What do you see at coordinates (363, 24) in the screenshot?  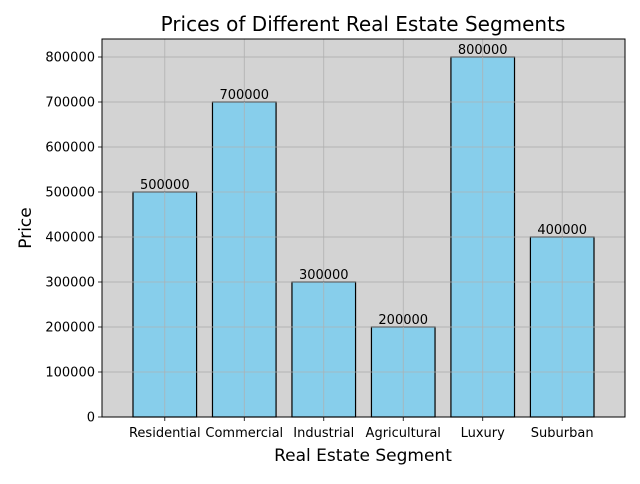 I see `chart-title: Prices of Different Real Estate Segments` at bounding box center [363, 24].